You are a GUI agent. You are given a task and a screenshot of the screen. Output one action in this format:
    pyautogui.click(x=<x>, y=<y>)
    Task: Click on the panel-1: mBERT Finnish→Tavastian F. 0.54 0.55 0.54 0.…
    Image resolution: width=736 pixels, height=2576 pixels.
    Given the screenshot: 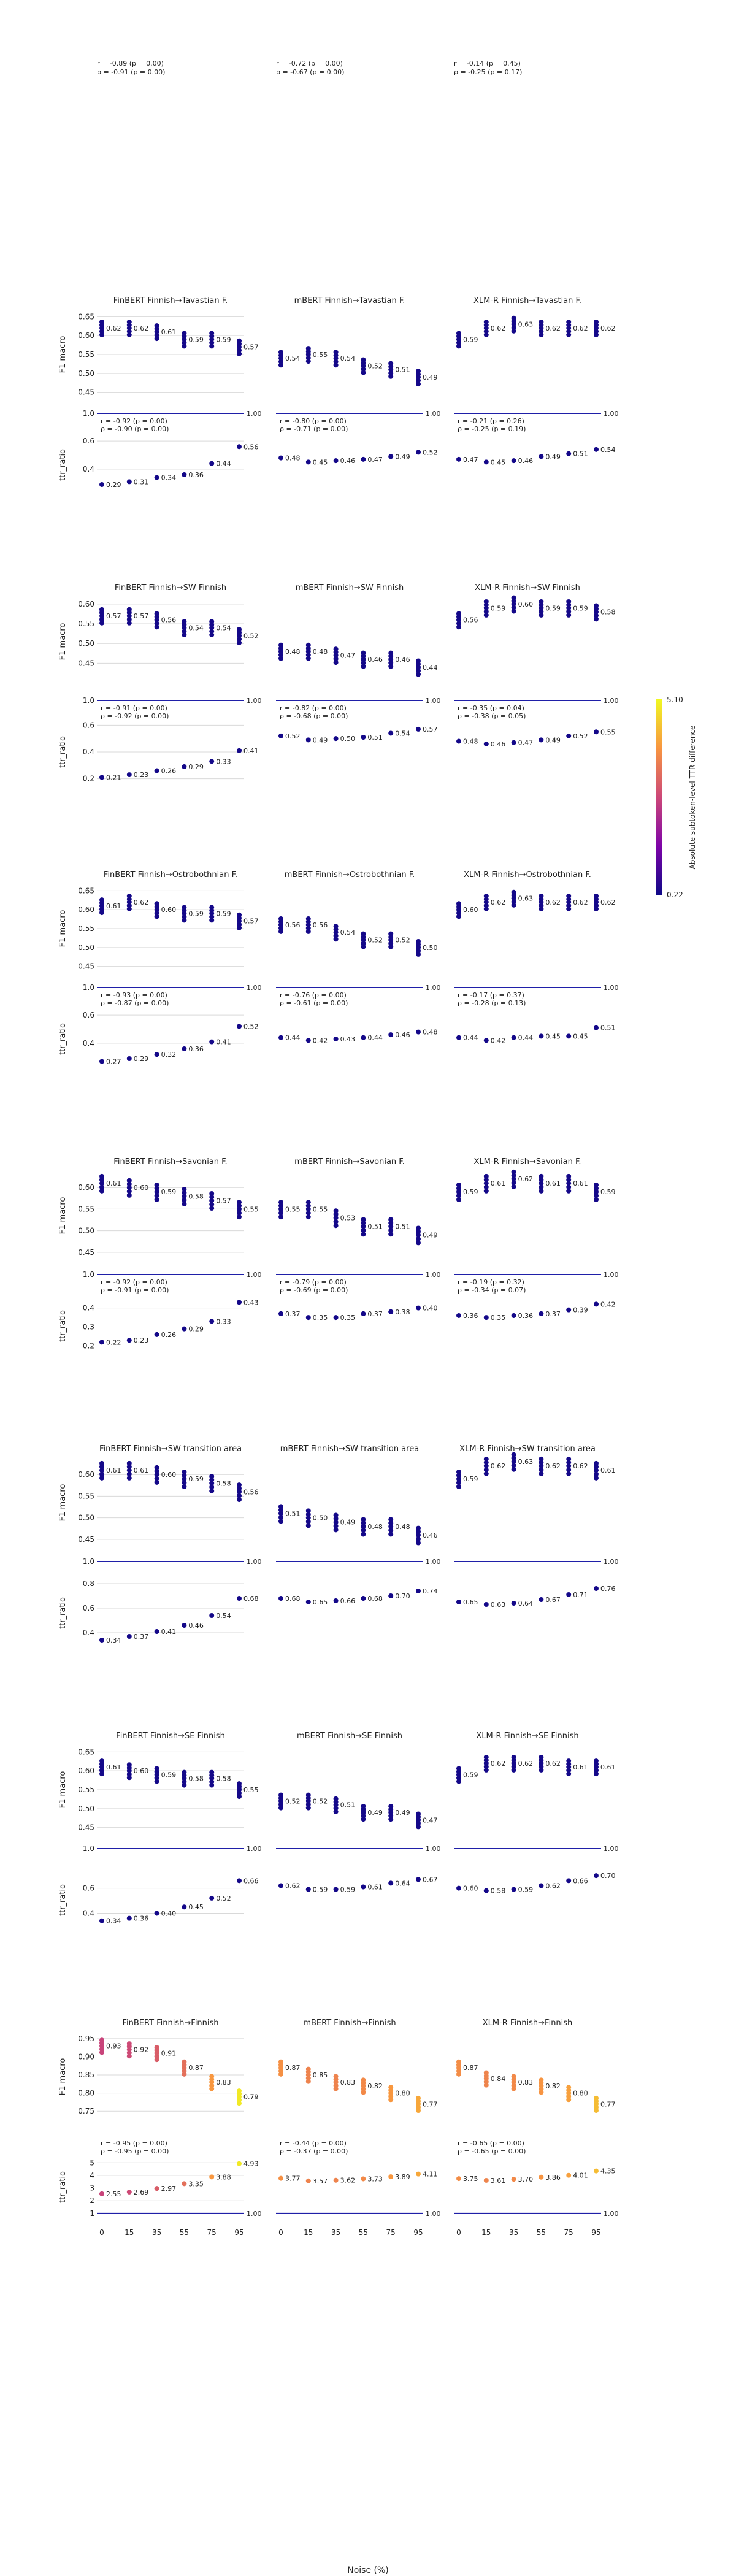 What is the action you would take?
    pyautogui.click(x=358, y=381)
    